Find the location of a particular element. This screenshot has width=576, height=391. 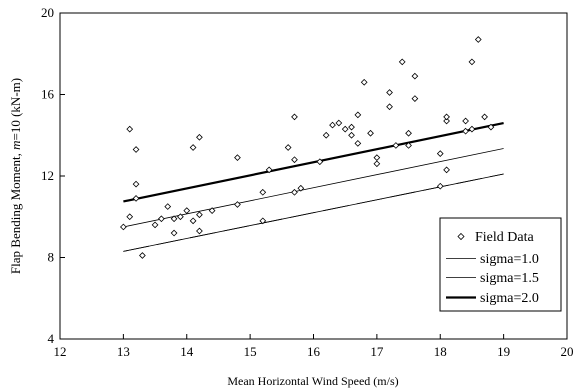

x-tick-label: 16 is located at coordinates (314, 351).